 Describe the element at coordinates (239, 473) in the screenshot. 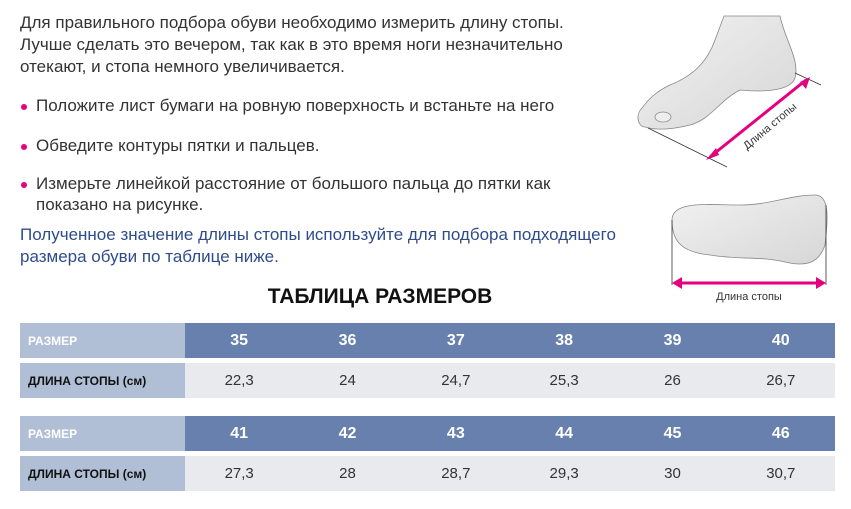

I see `length-cell: 27,3` at that location.